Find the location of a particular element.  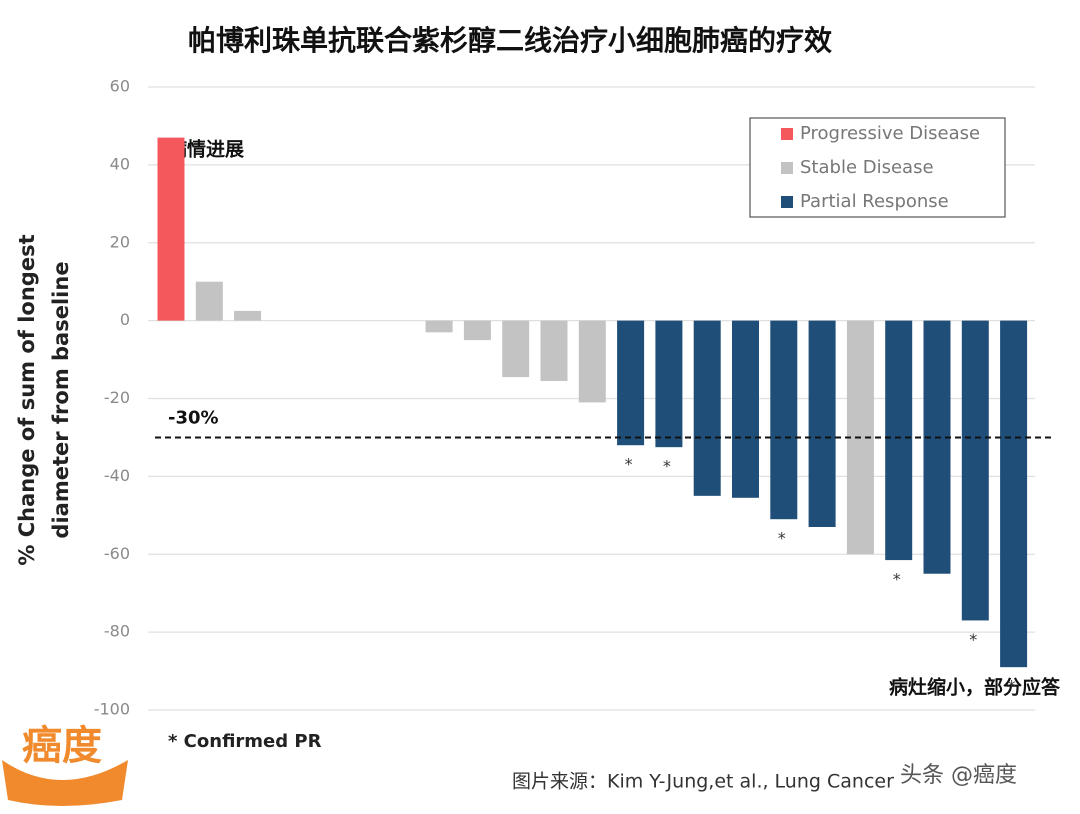

logo-shape is located at coordinates (65, 783).